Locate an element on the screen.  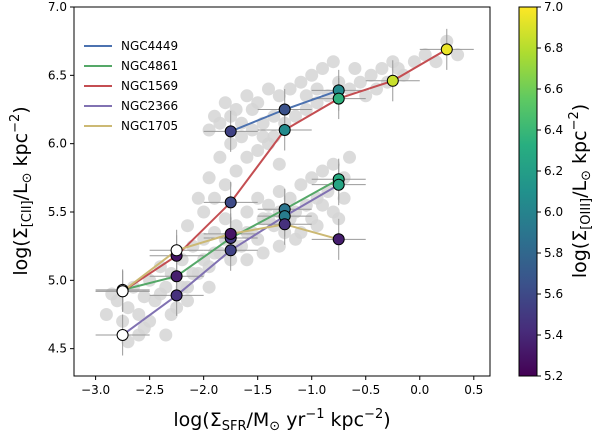
x-tick-label: −2.5 is located at coordinates (149, 390).